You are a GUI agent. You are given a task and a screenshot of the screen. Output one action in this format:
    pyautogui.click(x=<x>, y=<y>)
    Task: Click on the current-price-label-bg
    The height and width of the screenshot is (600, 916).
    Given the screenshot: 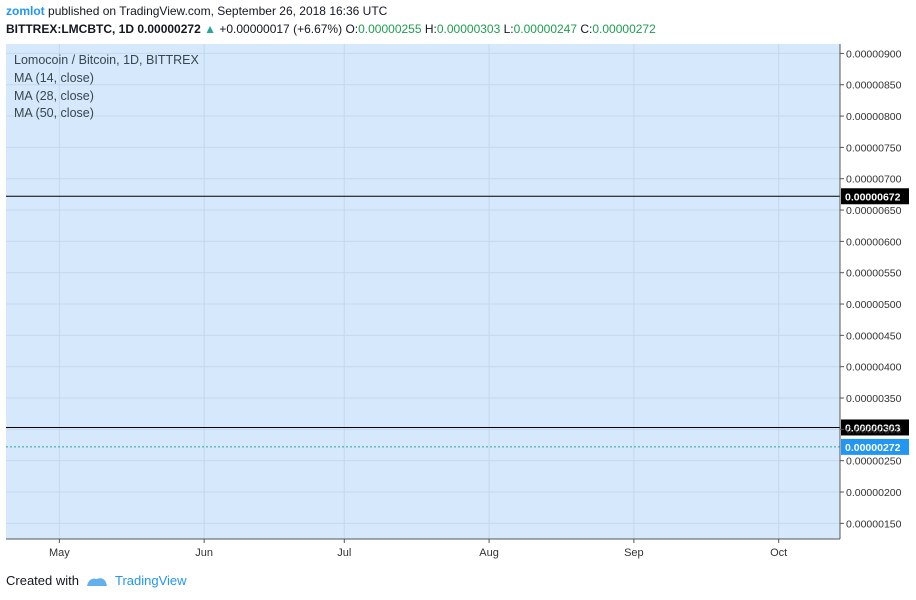 What is the action you would take?
    pyautogui.click(x=875, y=446)
    